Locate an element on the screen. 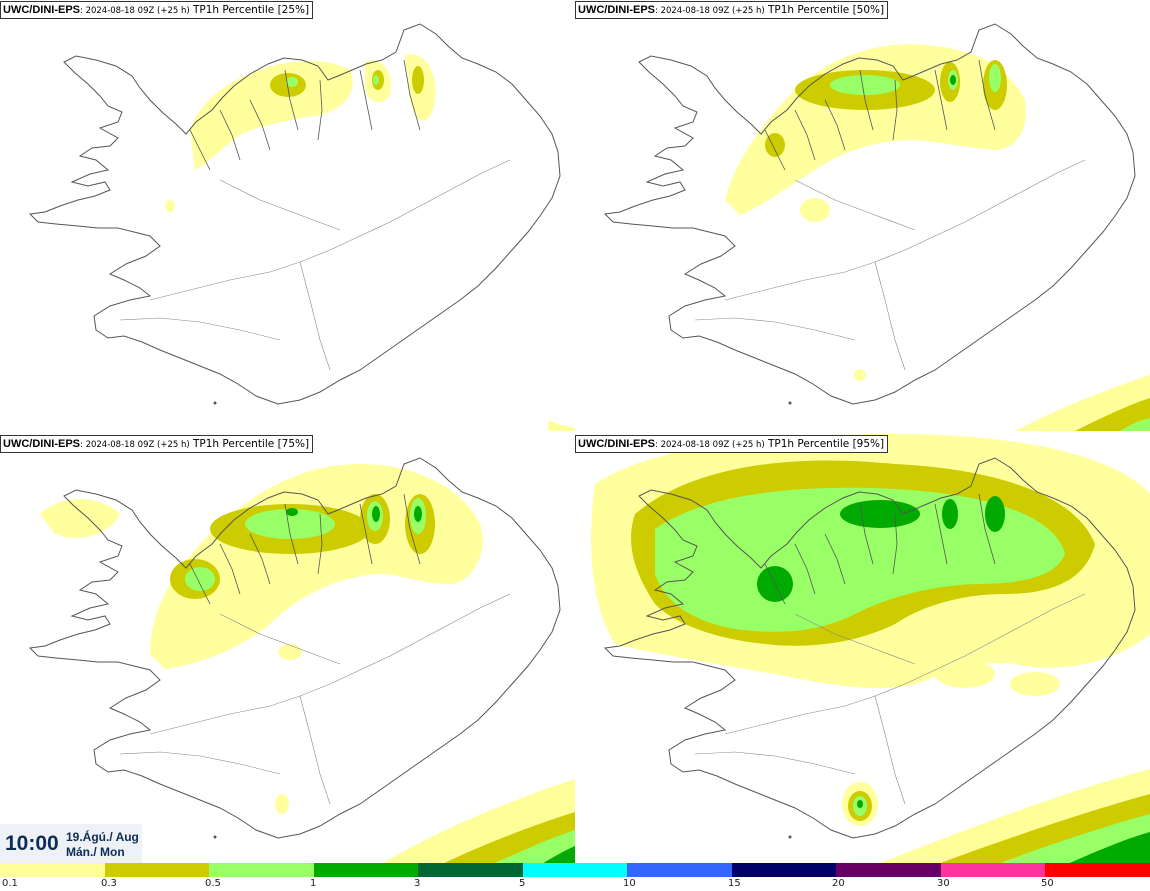 The image size is (1150, 891). valid-date-line2: Mán./ Mon is located at coordinates (95, 852).